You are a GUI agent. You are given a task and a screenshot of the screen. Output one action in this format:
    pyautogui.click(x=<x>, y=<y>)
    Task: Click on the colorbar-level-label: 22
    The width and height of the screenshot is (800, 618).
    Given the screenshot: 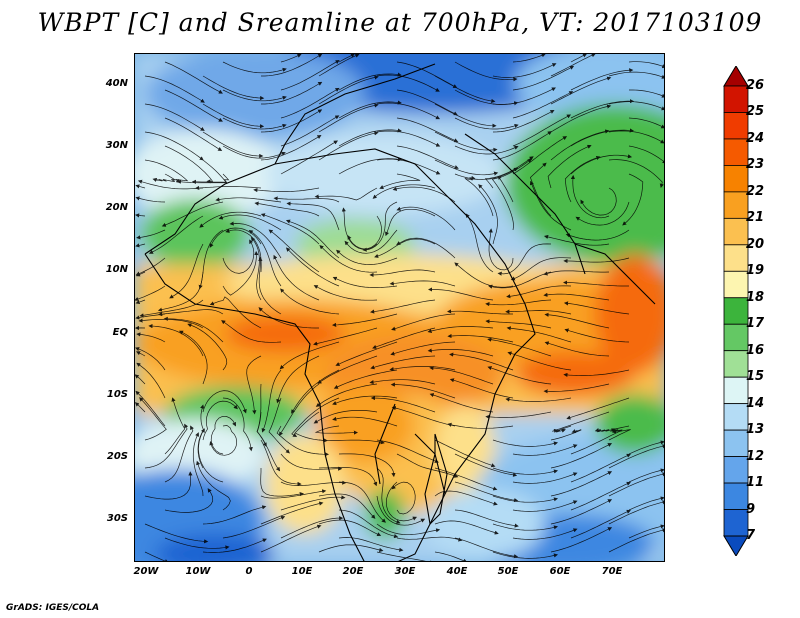 What is the action you would take?
    pyautogui.click(x=755, y=191)
    